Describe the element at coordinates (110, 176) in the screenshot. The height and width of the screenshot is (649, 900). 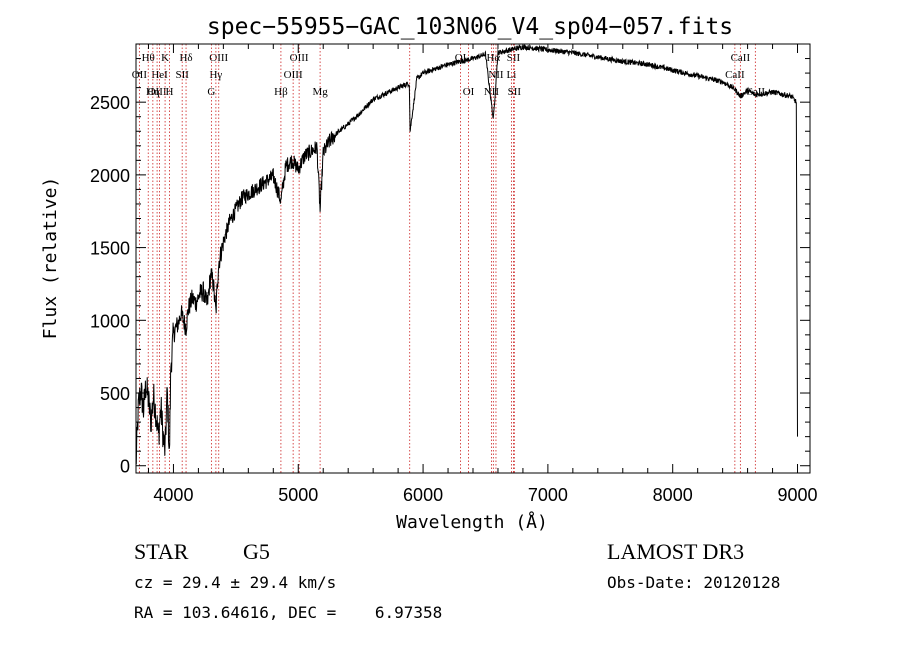
I see `y-tick-label: 2000` at that location.